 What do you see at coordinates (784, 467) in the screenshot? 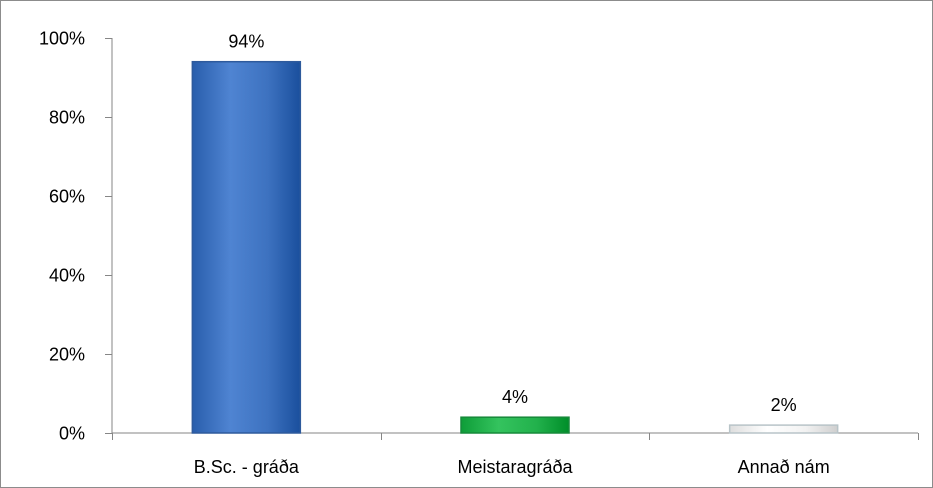
I see `x-tick-label-3: Annað nám` at bounding box center [784, 467].